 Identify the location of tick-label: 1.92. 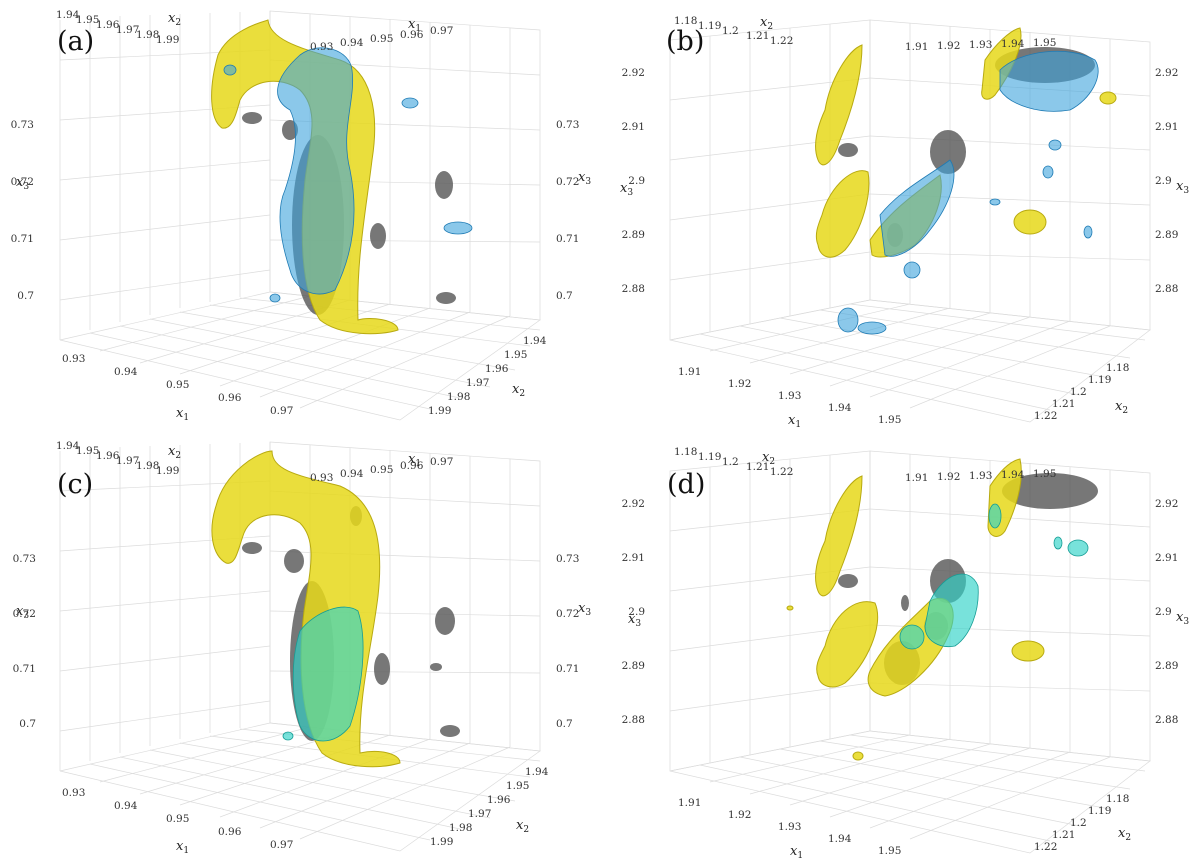
(948, 477).